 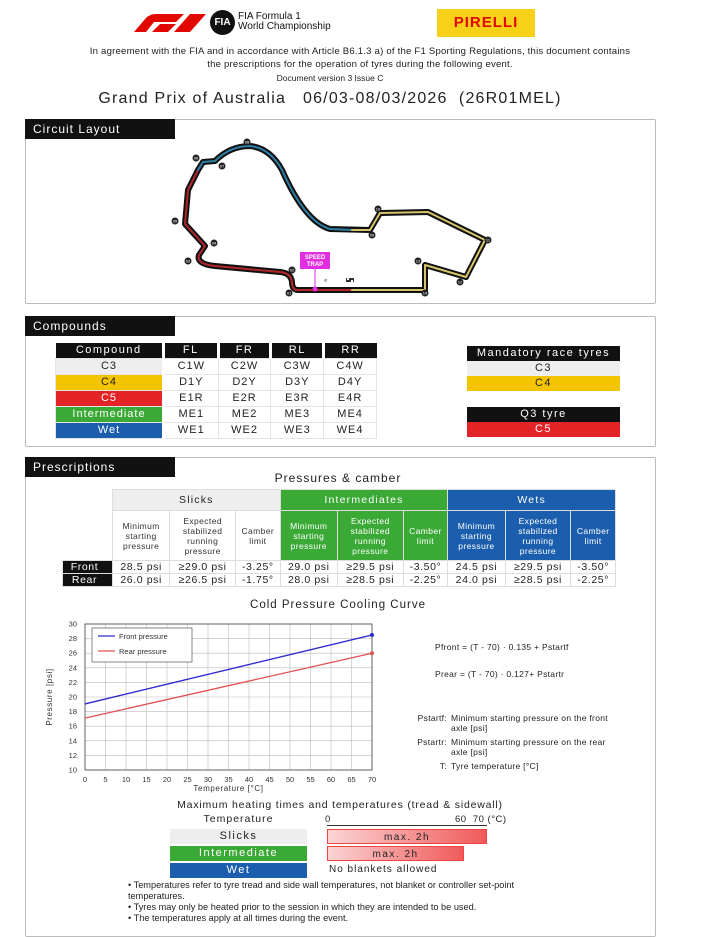 What do you see at coordinates (73, 740) in the screenshot?
I see `y-tick-label: 14` at bounding box center [73, 740].